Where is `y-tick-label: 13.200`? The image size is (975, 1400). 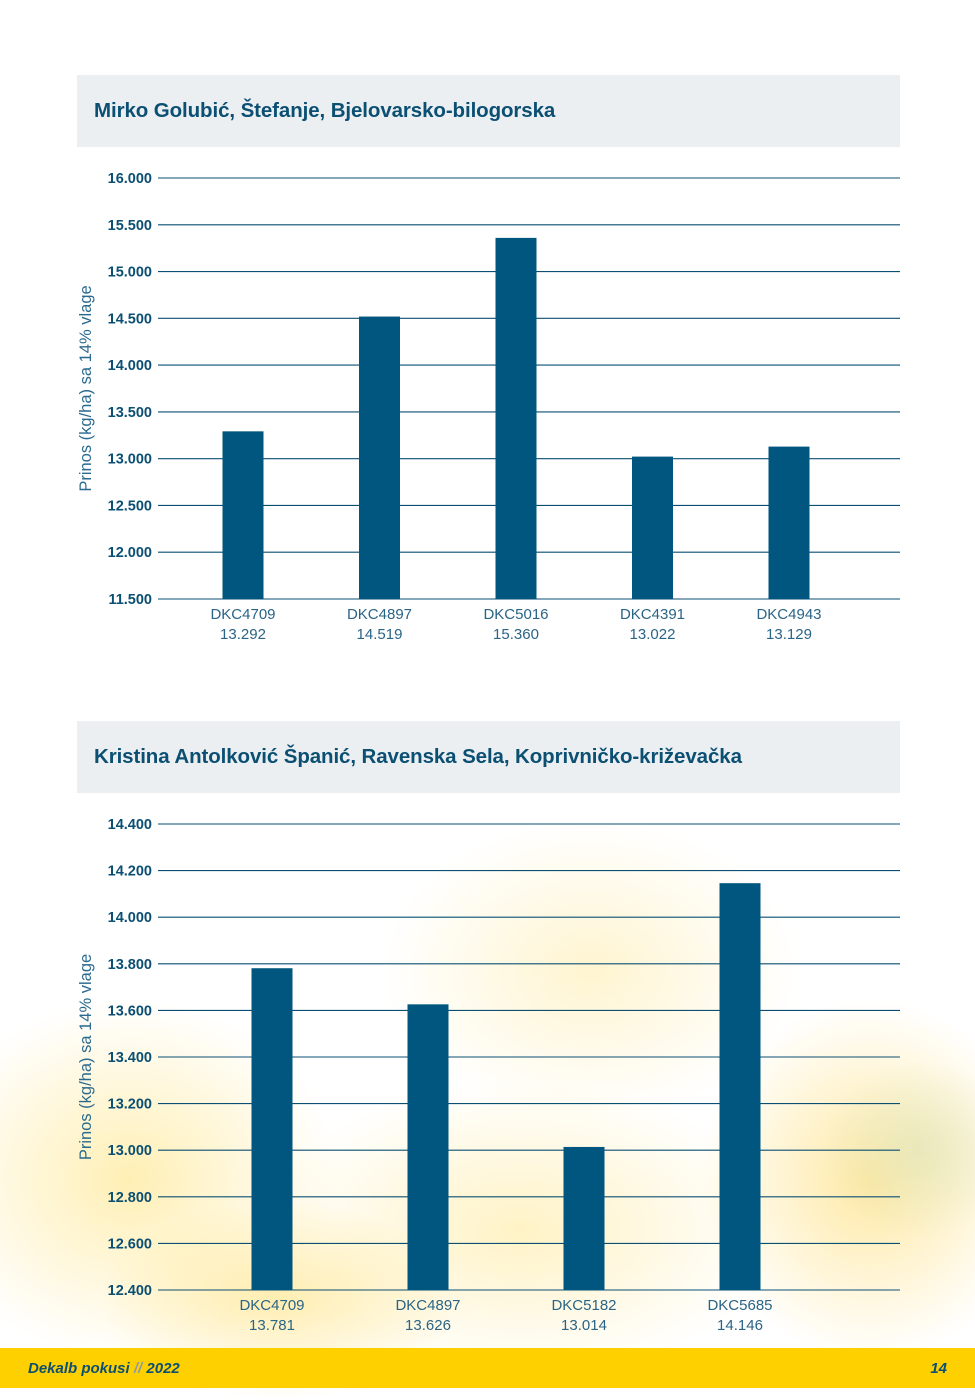
y-tick-label: 13.200 is located at coordinates (130, 1105).